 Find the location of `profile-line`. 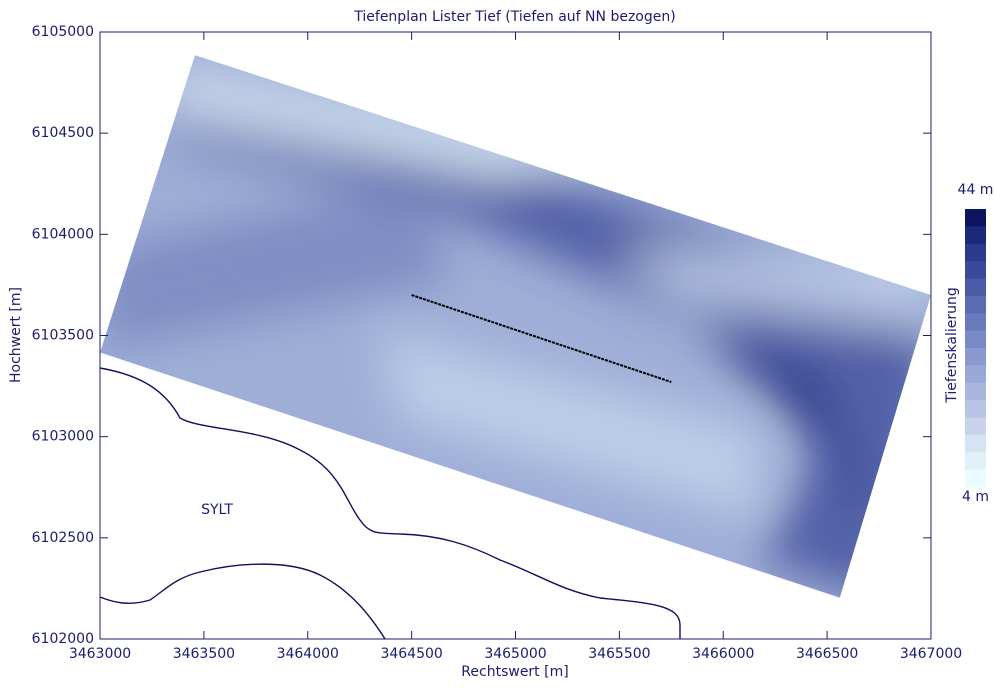

profile-line is located at coordinates (541, 338).